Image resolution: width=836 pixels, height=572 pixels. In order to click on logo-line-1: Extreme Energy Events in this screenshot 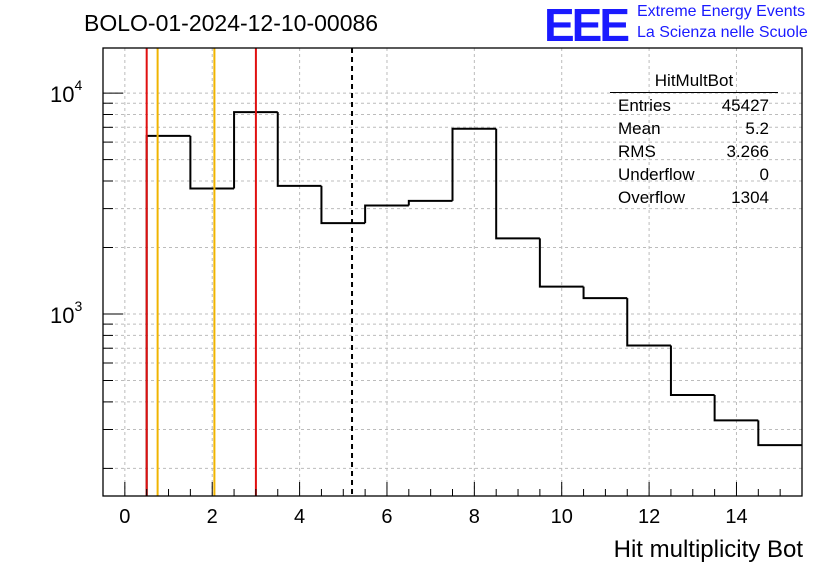, I will do `click(721, 11)`.